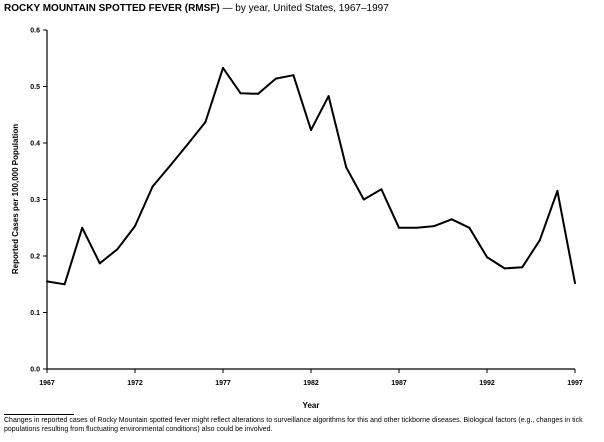  What do you see at coordinates (311, 405) in the screenshot?
I see `x-axis-title: Year` at bounding box center [311, 405].